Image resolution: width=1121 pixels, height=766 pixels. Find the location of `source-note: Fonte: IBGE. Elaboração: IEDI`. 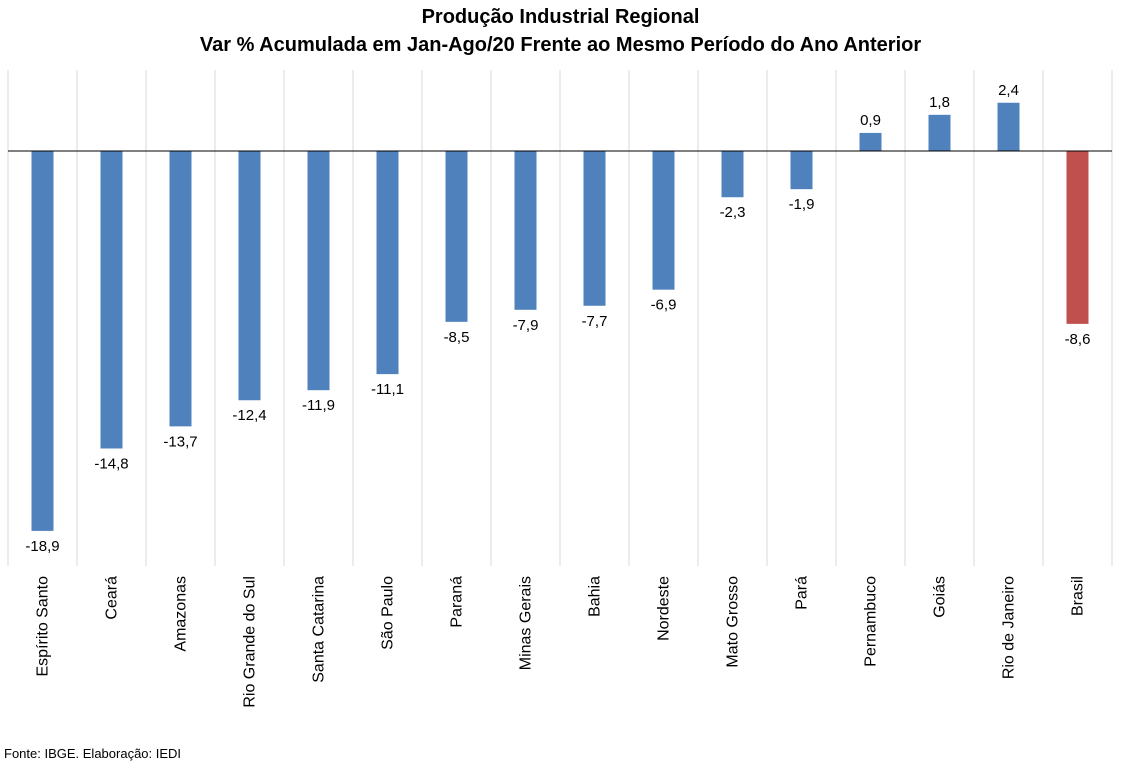

source-note: Fonte: IBGE. Elaboração: IEDI is located at coordinates (93, 753).